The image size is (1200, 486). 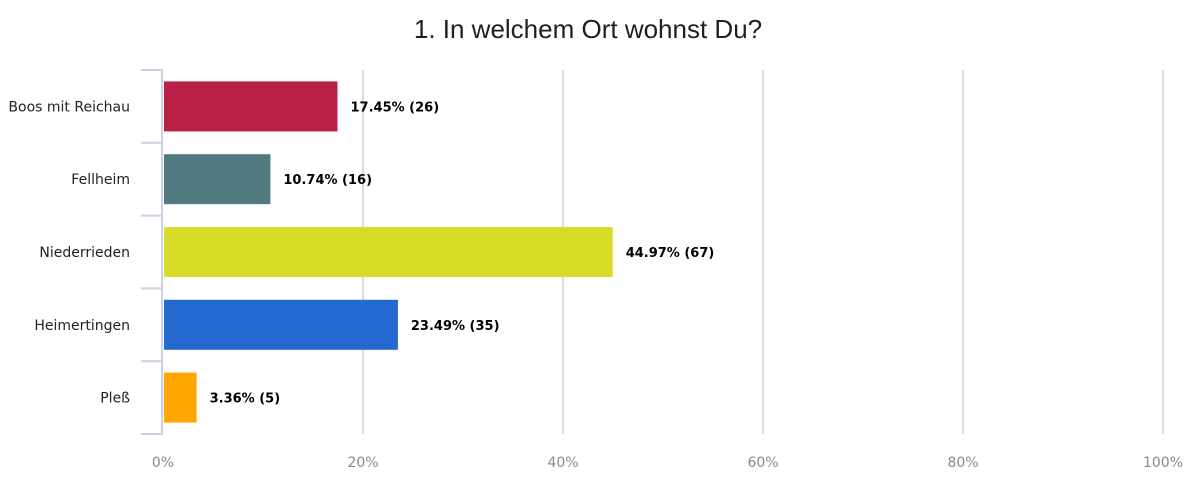 I want to click on x-tick-label: 0%, so click(x=163, y=463).